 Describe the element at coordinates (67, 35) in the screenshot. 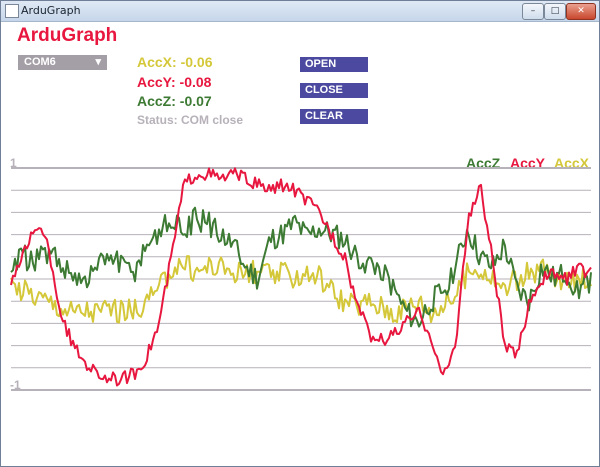

I see `app-title: ArduGraph` at that location.